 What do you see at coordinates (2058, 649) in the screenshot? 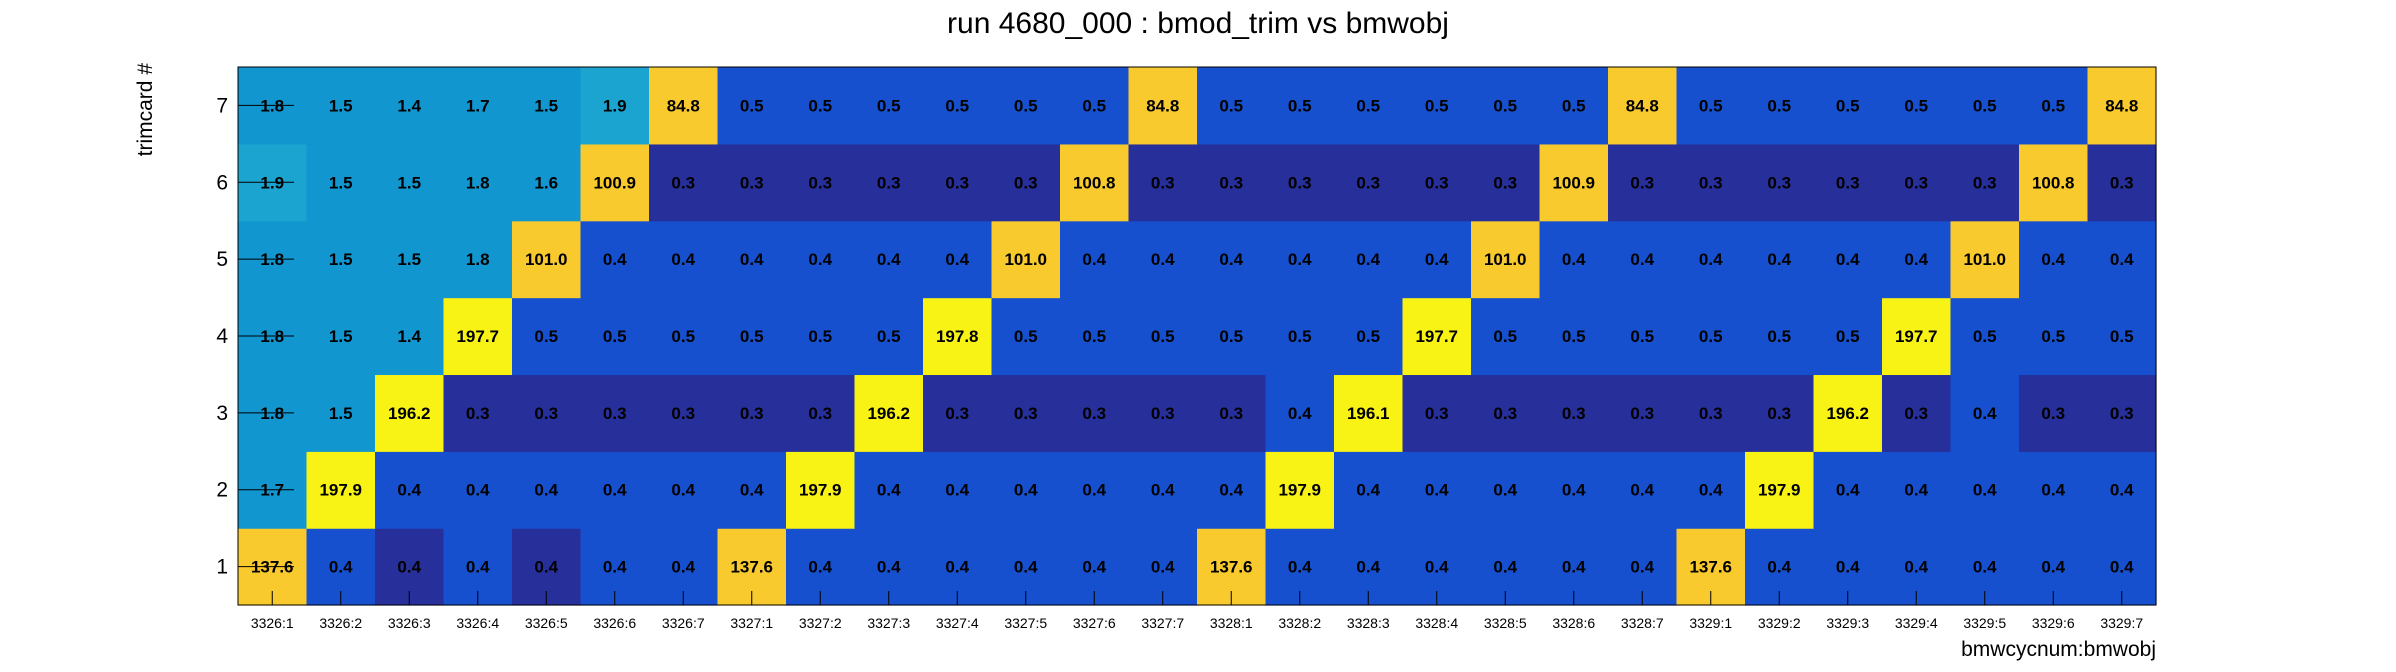
I see `x-axis-title: bmwcycnum:bmwobj` at bounding box center [2058, 649].